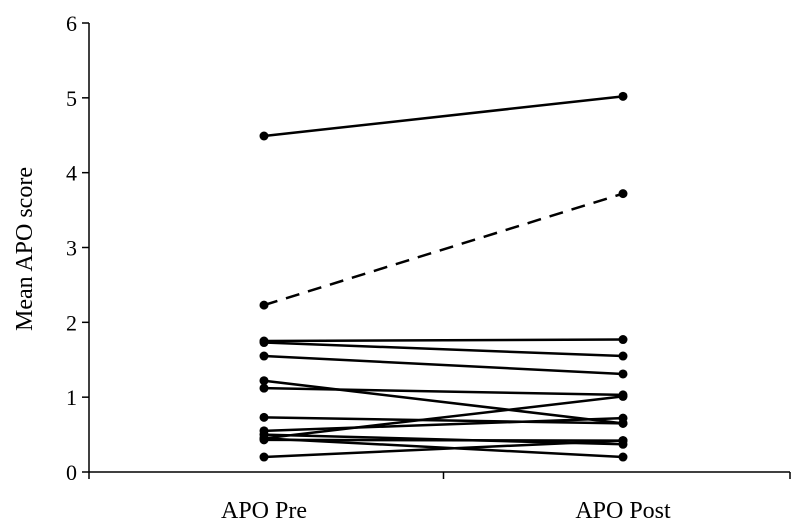 This screenshot has width=799, height=528. I want to click on x-category-label: APO Pre, so click(264, 511).